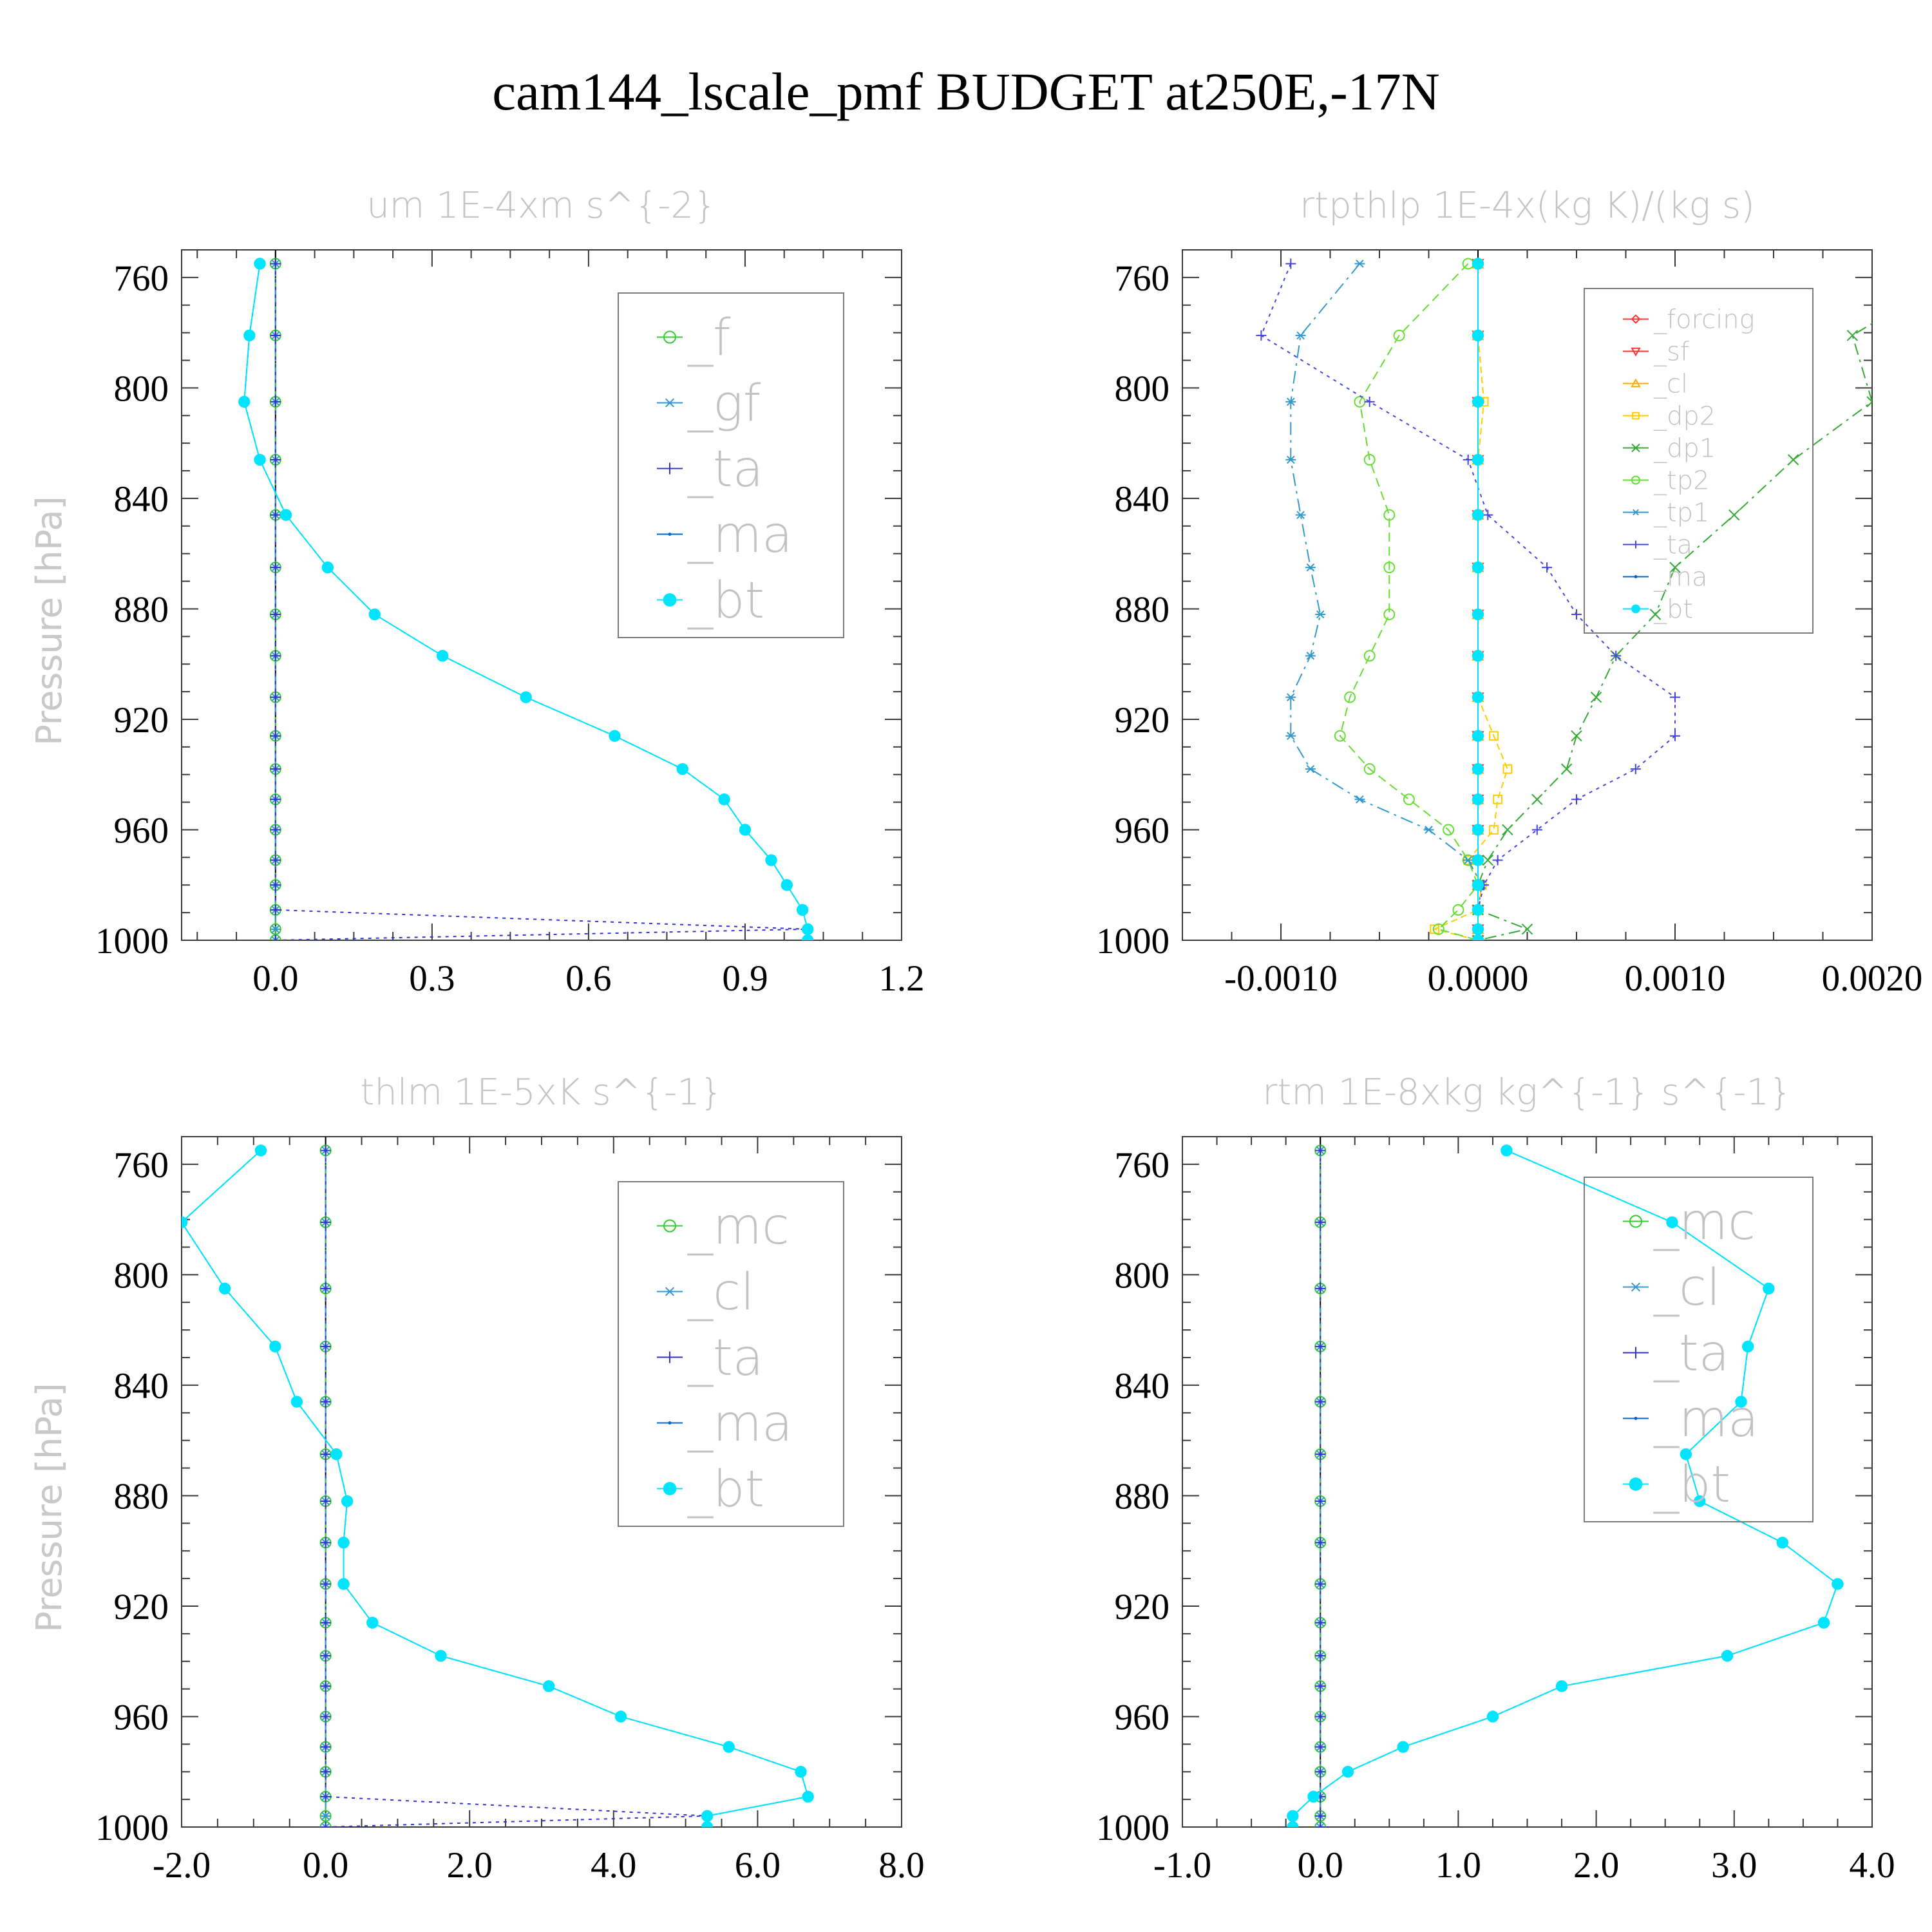 This screenshot has width=1932, height=1932. What do you see at coordinates (758, 1865) in the screenshot?
I see `x-tick-label: 6.0` at bounding box center [758, 1865].